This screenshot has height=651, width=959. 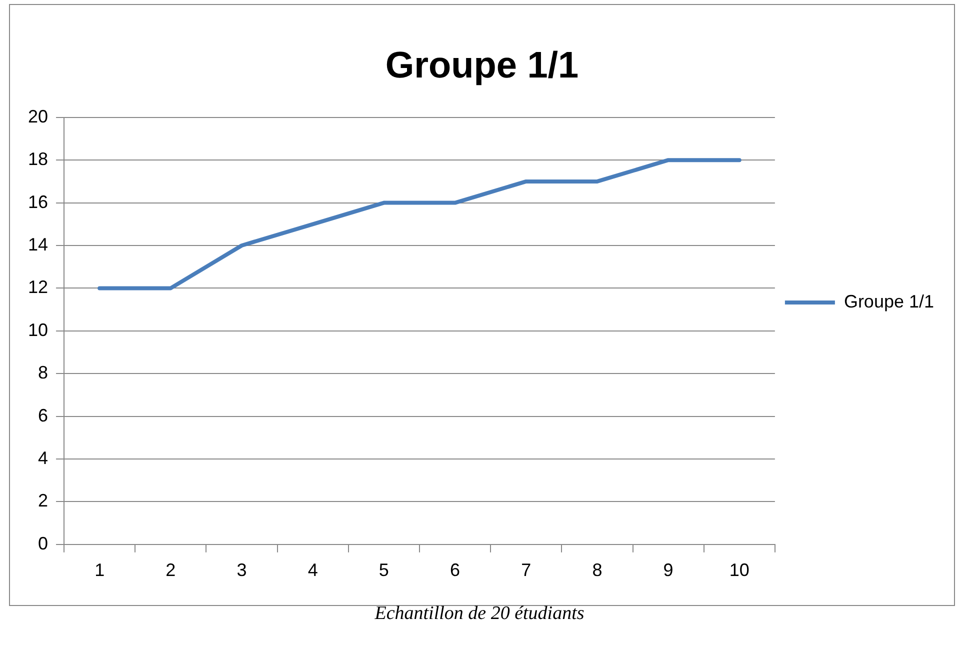 What do you see at coordinates (38, 116) in the screenshot?
I see `y-tick-label: 20` at bounding box center [38, 116].